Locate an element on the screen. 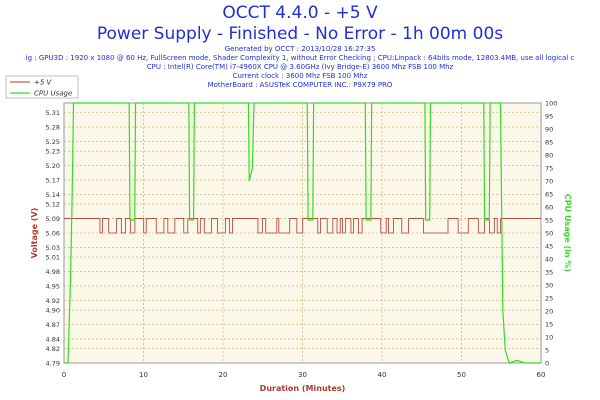 Image resolution: width=600 pixels, height=400 pixels. y2-tick-label: 65 is located at coordinates (549, 195).